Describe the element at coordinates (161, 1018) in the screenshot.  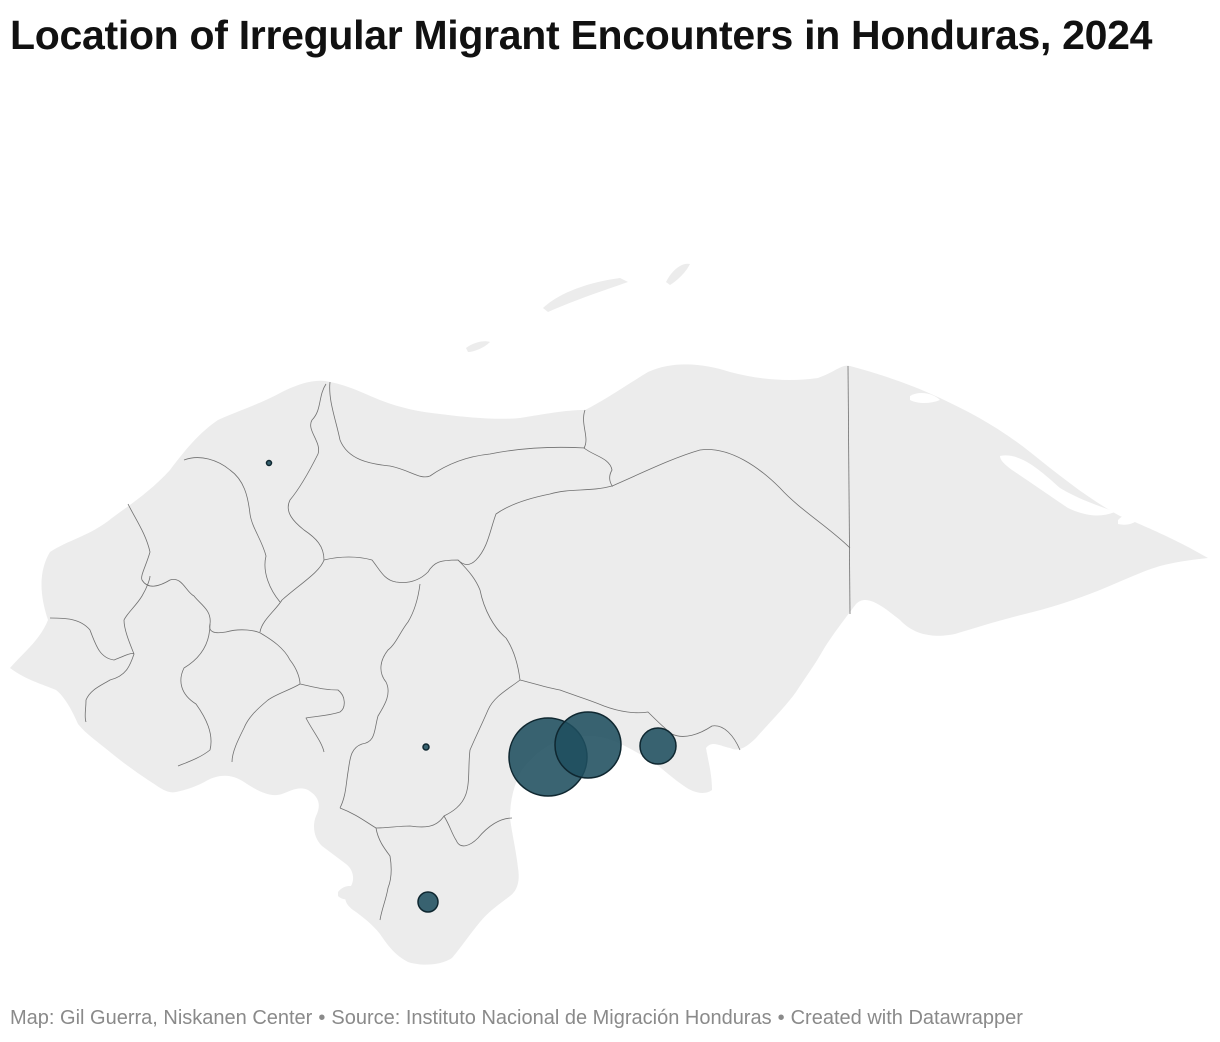
I see `map-credit: Map: Gil Guerra, Niskanen Center` at that location.